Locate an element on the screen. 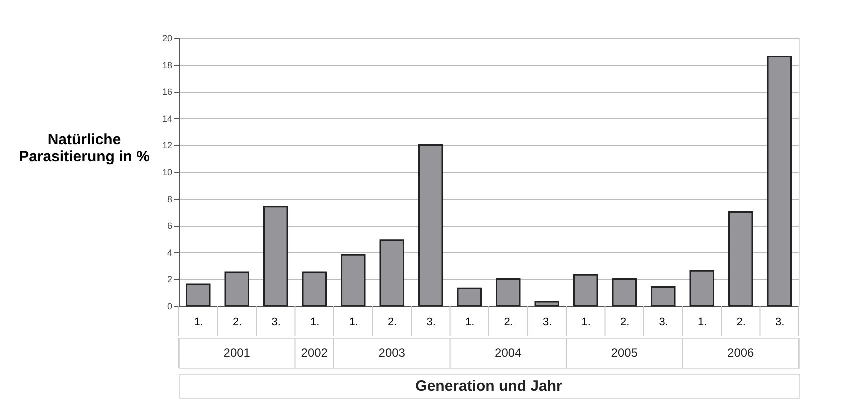  x-axis-title: Generation und Jahr is located at coordinates (489, 386).